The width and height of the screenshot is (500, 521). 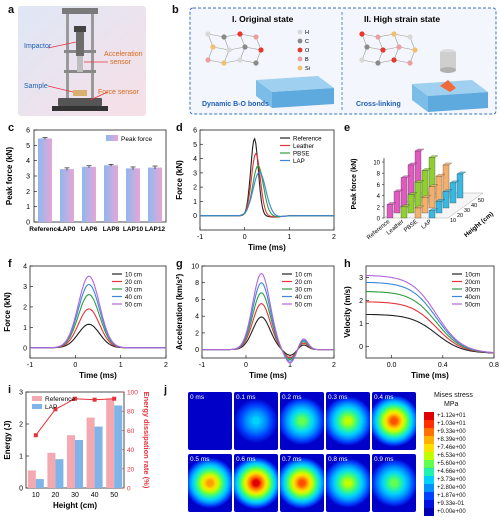 What do you see at coordinates (451, 496) in the screenshot?
I see `mises-legend-value: +1.87e+00` at bounding box center [451, 496].